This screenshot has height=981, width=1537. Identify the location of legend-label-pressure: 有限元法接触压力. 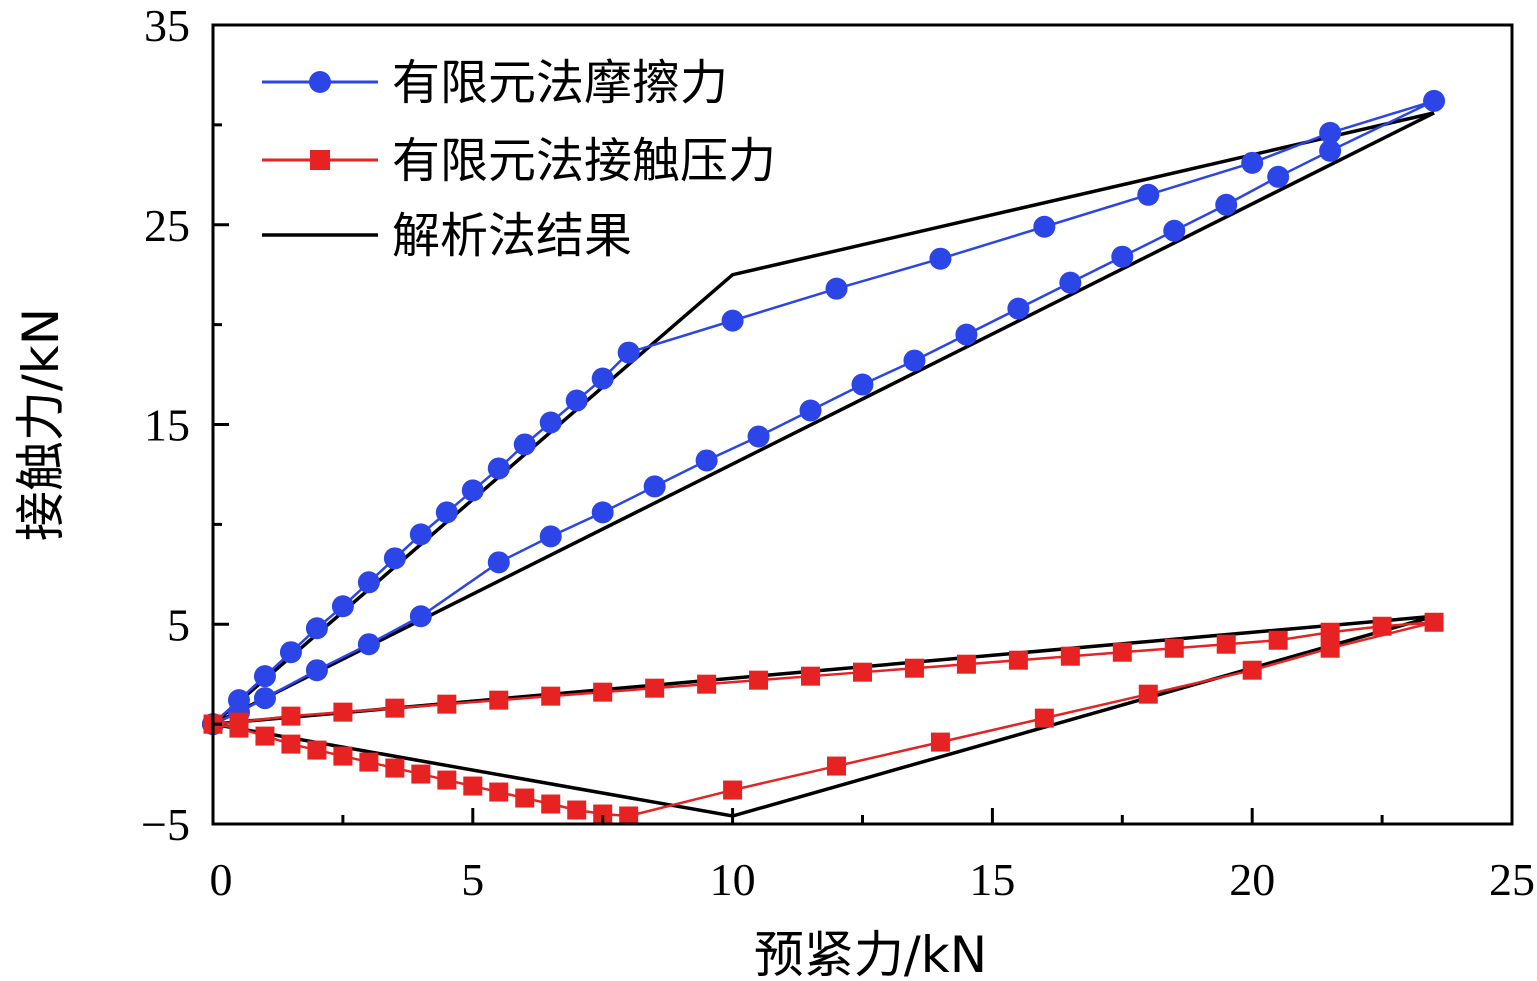
(584, 161).